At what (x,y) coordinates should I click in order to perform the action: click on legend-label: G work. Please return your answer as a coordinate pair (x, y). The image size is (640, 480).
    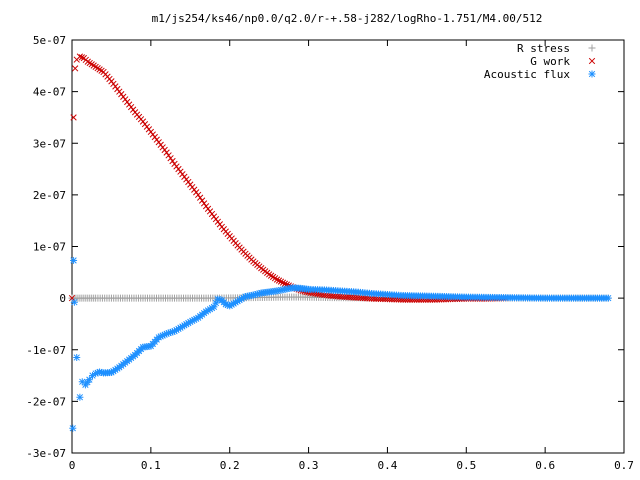
    Looking at the image, I should click on (550, 61).